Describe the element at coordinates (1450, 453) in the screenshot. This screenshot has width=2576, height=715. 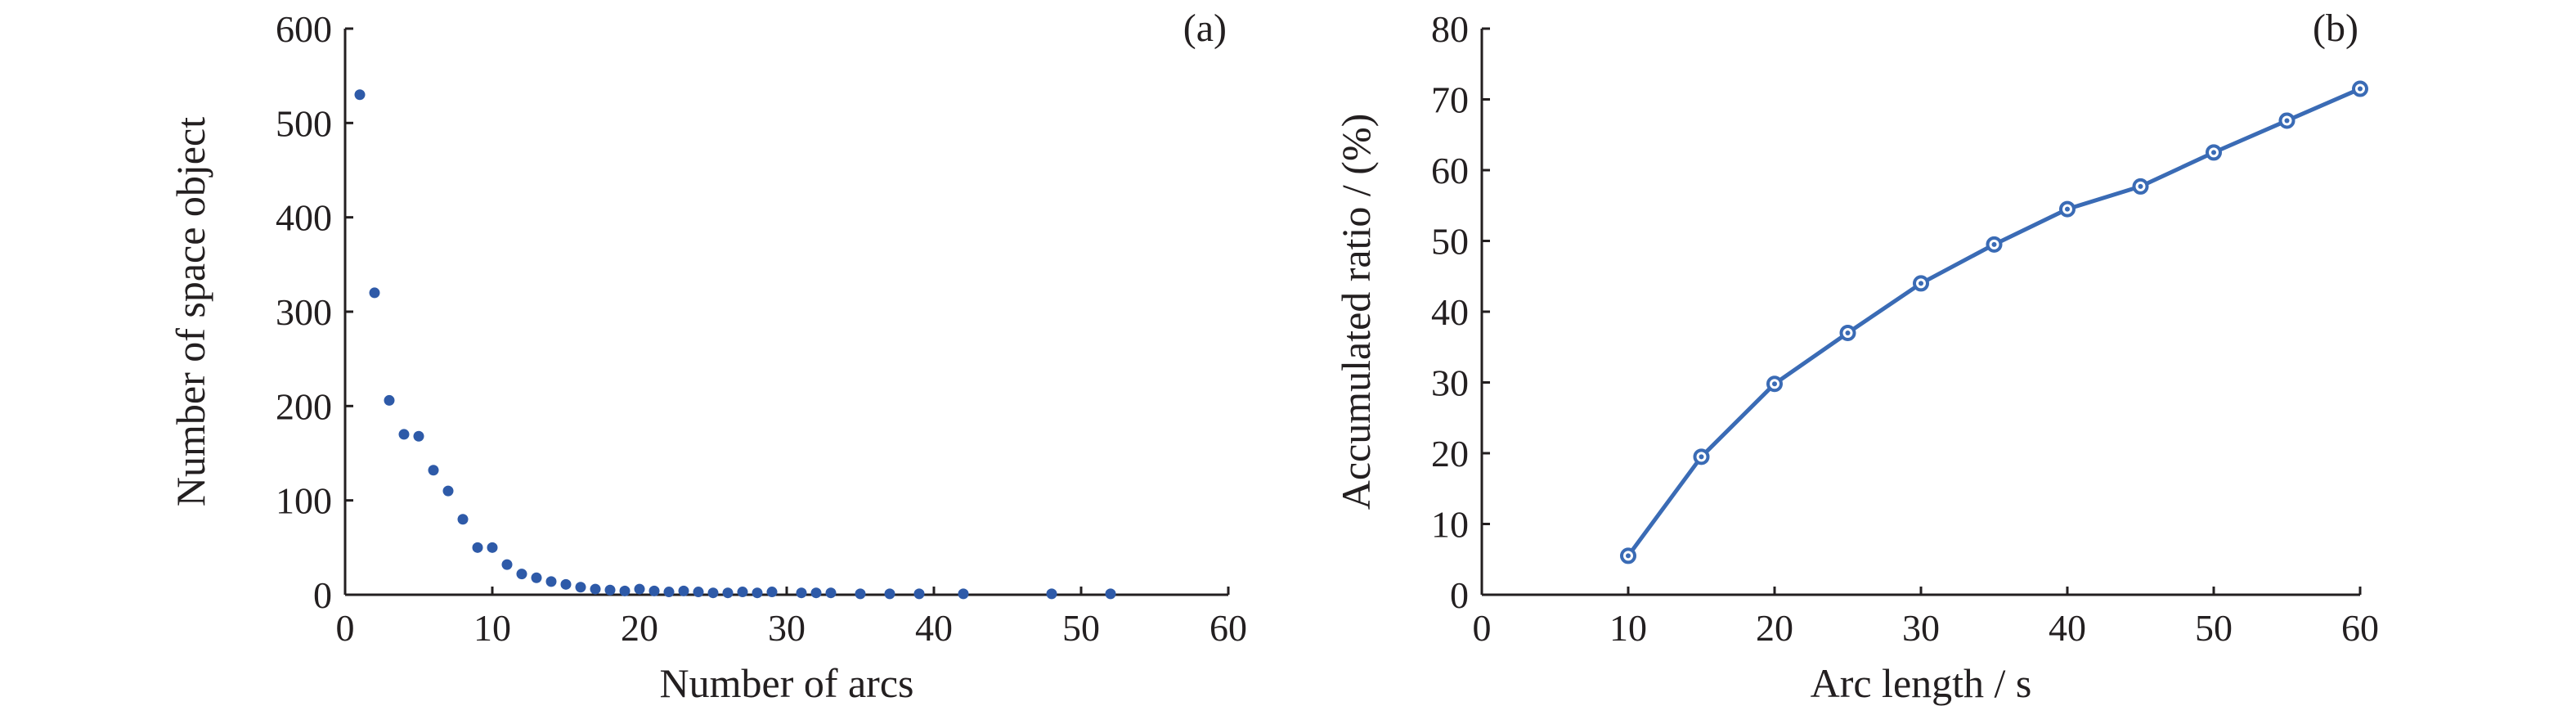
I see `panel-b-y-tick-label: 20` at that location.